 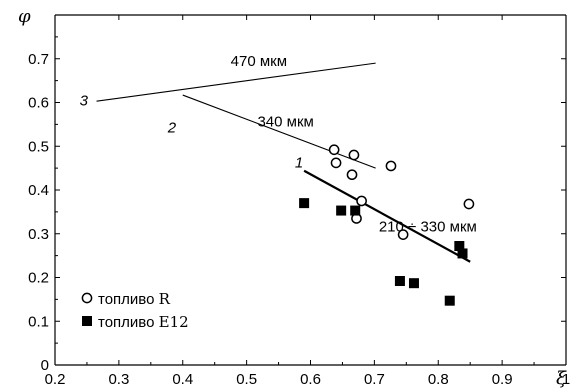 I want to click on x-tick-label-1: 0.3, so click(x=118, y=379).